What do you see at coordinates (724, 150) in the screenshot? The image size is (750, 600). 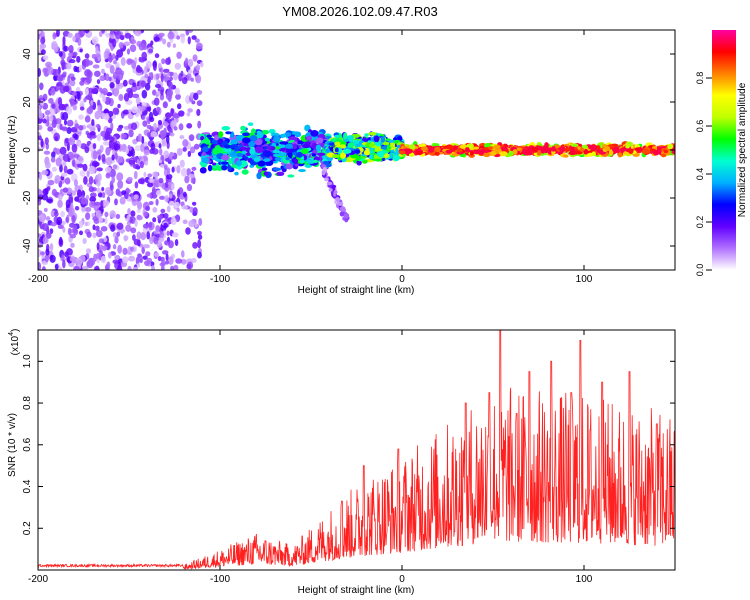 I see `colorbar-gradient` at bounding box center [724, 150].